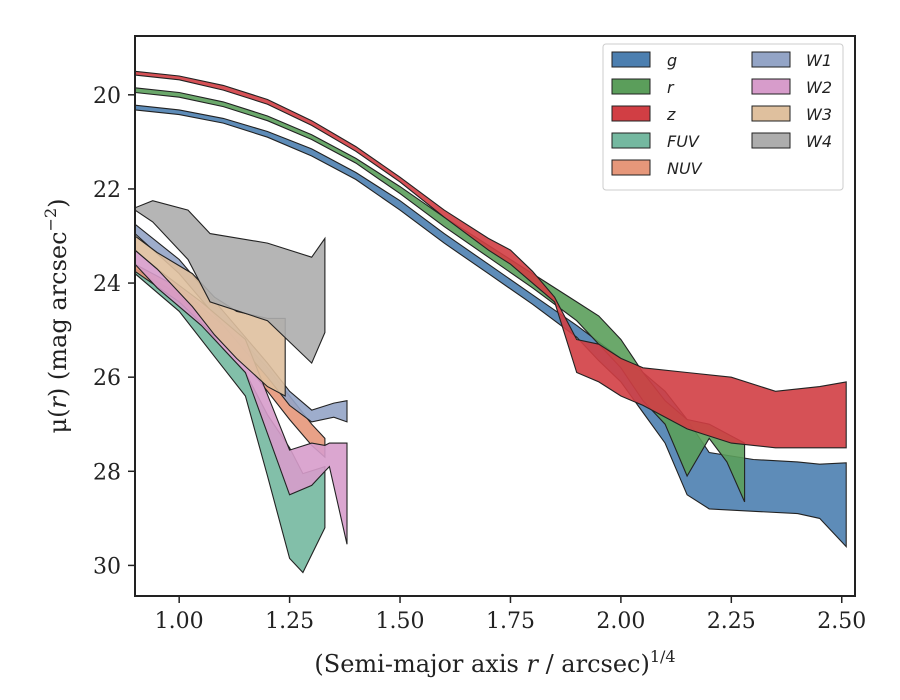 The width and height of the screenshot is (900, 700). What do you see at coordinates (620, 621) in the screenshot?
I see `x-tick-label: 2.00` at bounding box center [620, 621].